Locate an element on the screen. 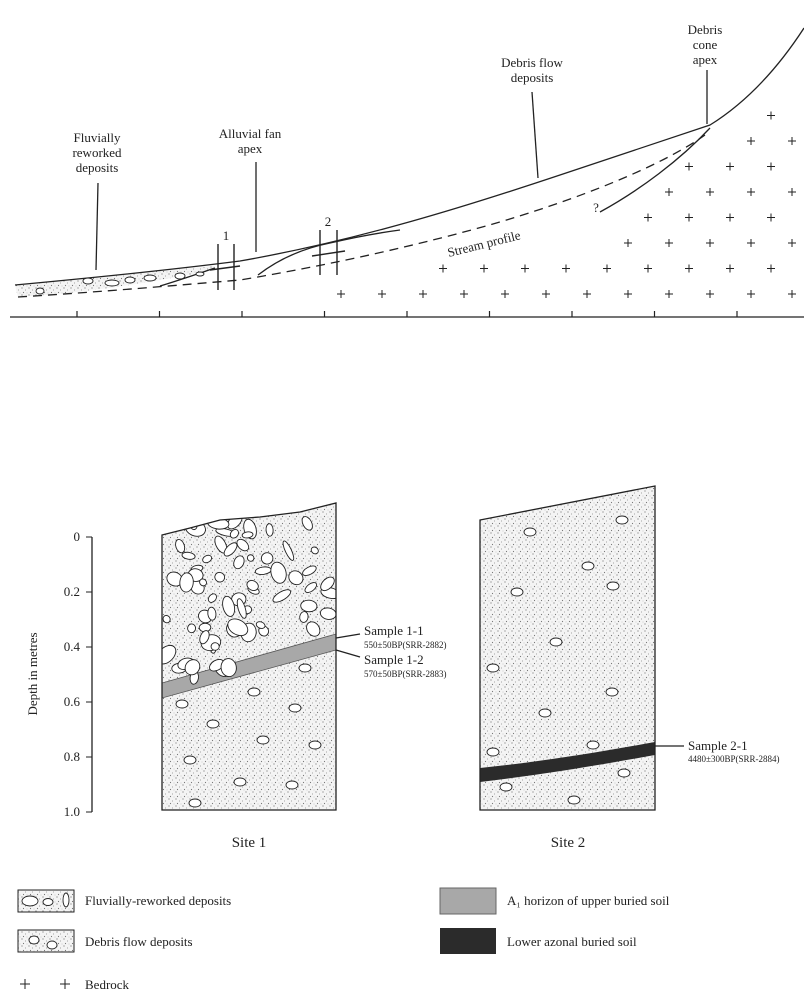 Image resolution: width=804 pixels, height=999 pixels. a1-horizon is located at coordinates (249, 666).